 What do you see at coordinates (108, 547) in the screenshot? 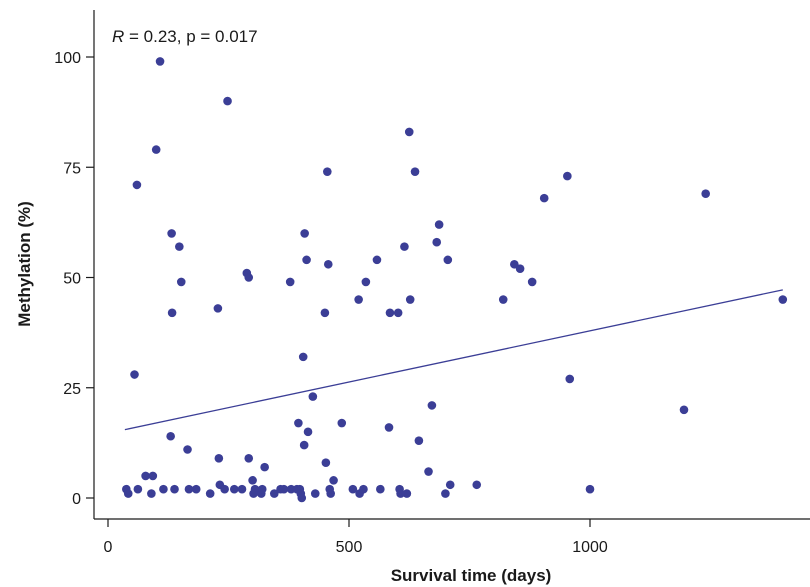
I see `x-tick-label: 0` at bounding box center [108, 547].